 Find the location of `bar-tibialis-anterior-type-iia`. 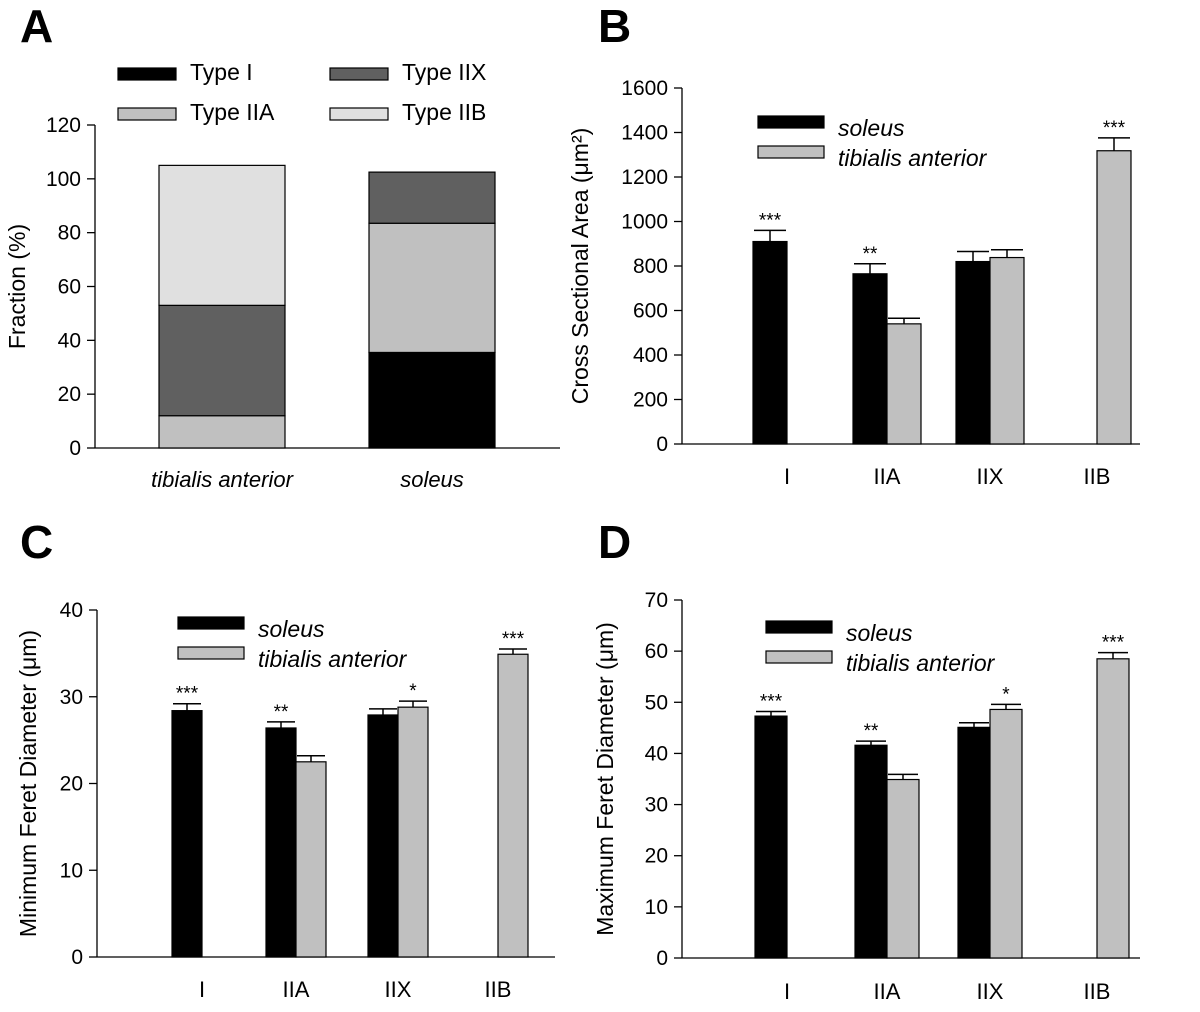

bar-tibialis-anterior-type-iia is located at coordinates (222, 432).